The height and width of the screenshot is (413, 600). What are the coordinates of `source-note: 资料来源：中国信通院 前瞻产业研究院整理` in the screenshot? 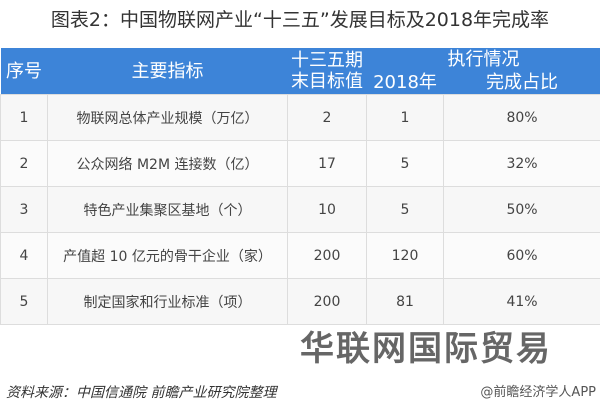 It's located at (141, 393).